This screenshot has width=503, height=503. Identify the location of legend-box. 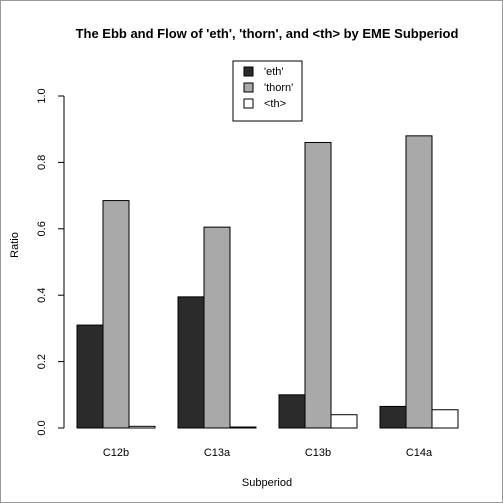
(267, 91).